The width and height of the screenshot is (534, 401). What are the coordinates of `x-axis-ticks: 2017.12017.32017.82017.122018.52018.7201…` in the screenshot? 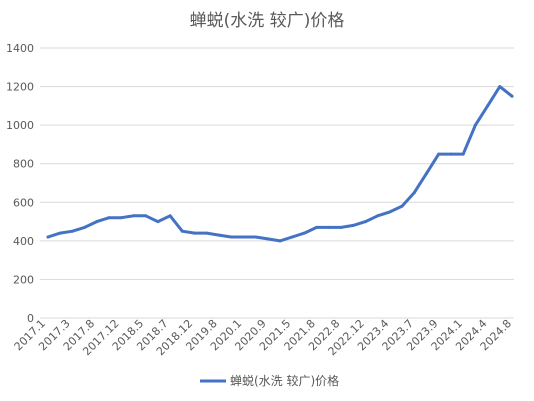 It's located at (263, 337).